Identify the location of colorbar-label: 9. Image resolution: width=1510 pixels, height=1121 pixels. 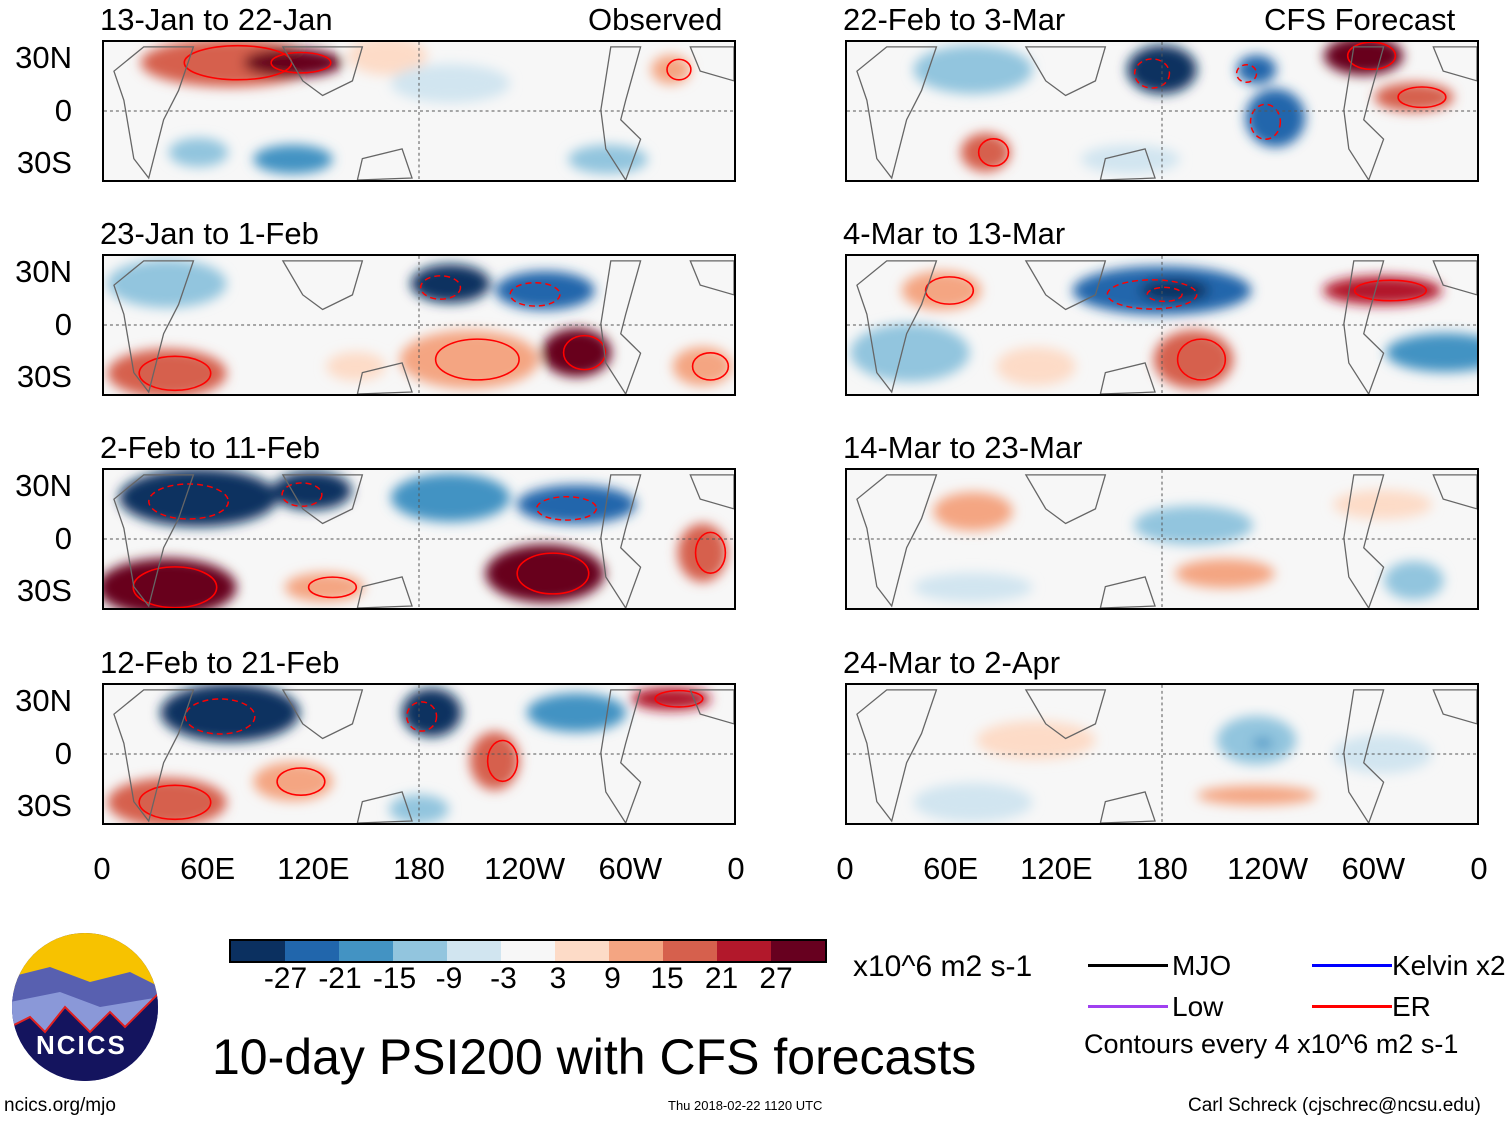
(612, 978).